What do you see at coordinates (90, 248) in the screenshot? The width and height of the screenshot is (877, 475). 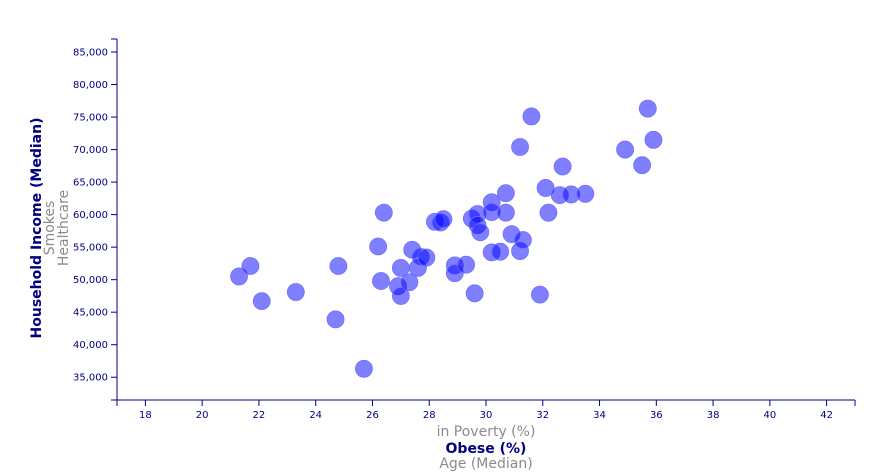 I see `y-tick-label: 55,000` at bounding box center [90, 248].